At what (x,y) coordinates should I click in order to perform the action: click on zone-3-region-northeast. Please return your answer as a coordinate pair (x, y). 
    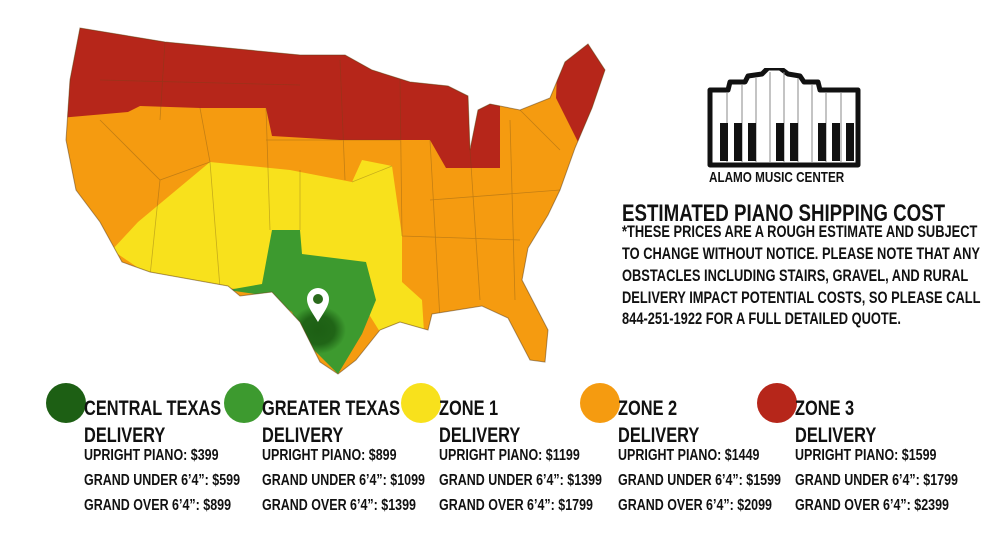
    Looking at the image, I should click on (580, 85).